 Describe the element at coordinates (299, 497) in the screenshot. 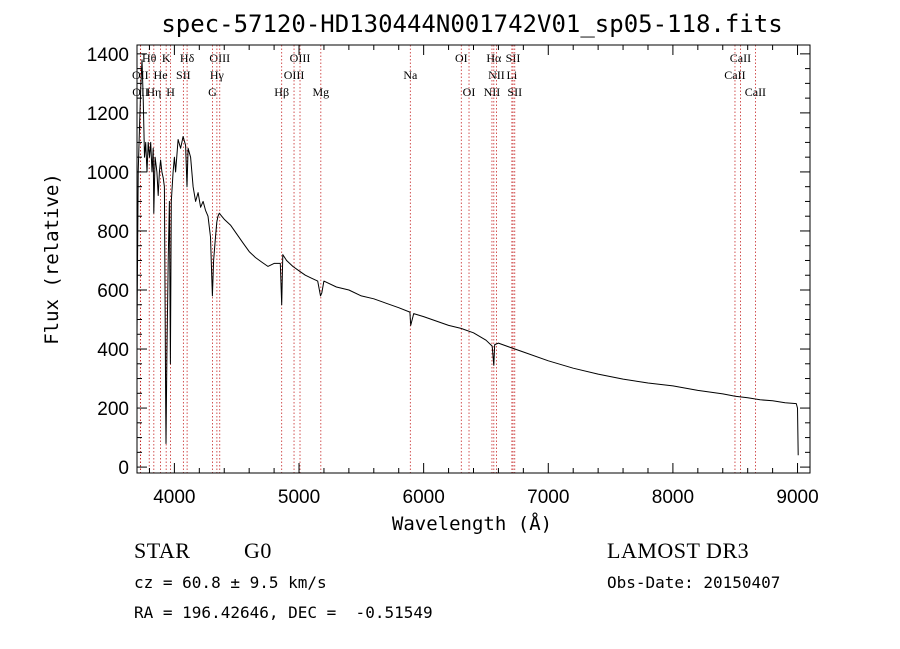

I see `x-tick-label-1: 5000` at that location.